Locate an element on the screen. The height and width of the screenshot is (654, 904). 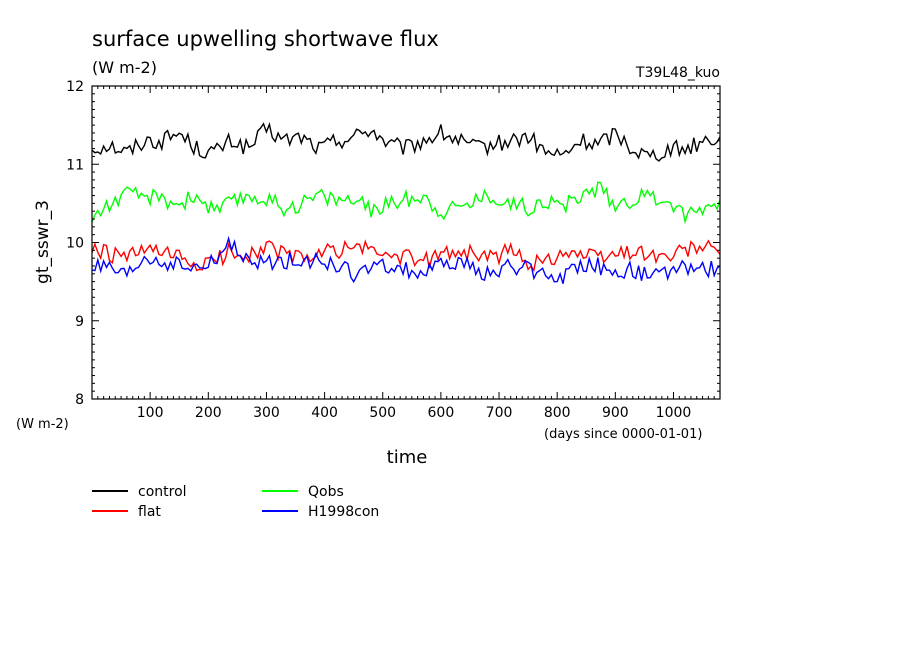
x-tick-label: 900 is located at coordinates (615, 413).